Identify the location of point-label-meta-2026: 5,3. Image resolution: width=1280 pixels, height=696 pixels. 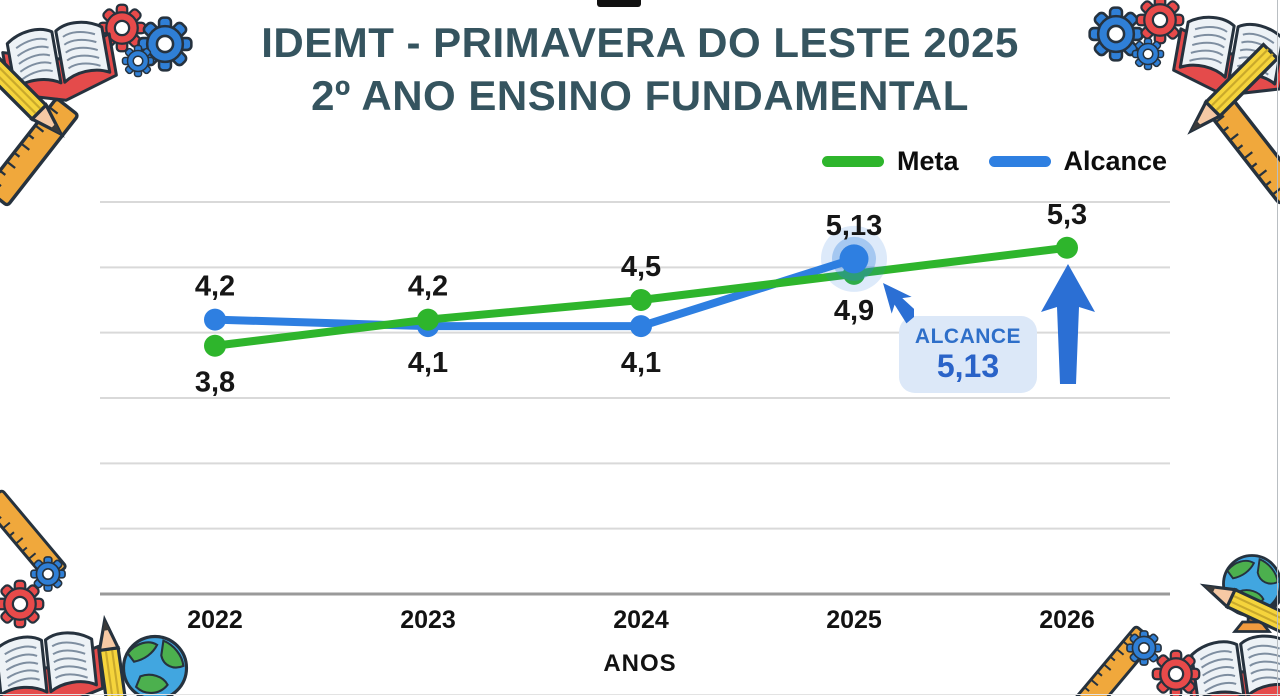
(1067, 215).